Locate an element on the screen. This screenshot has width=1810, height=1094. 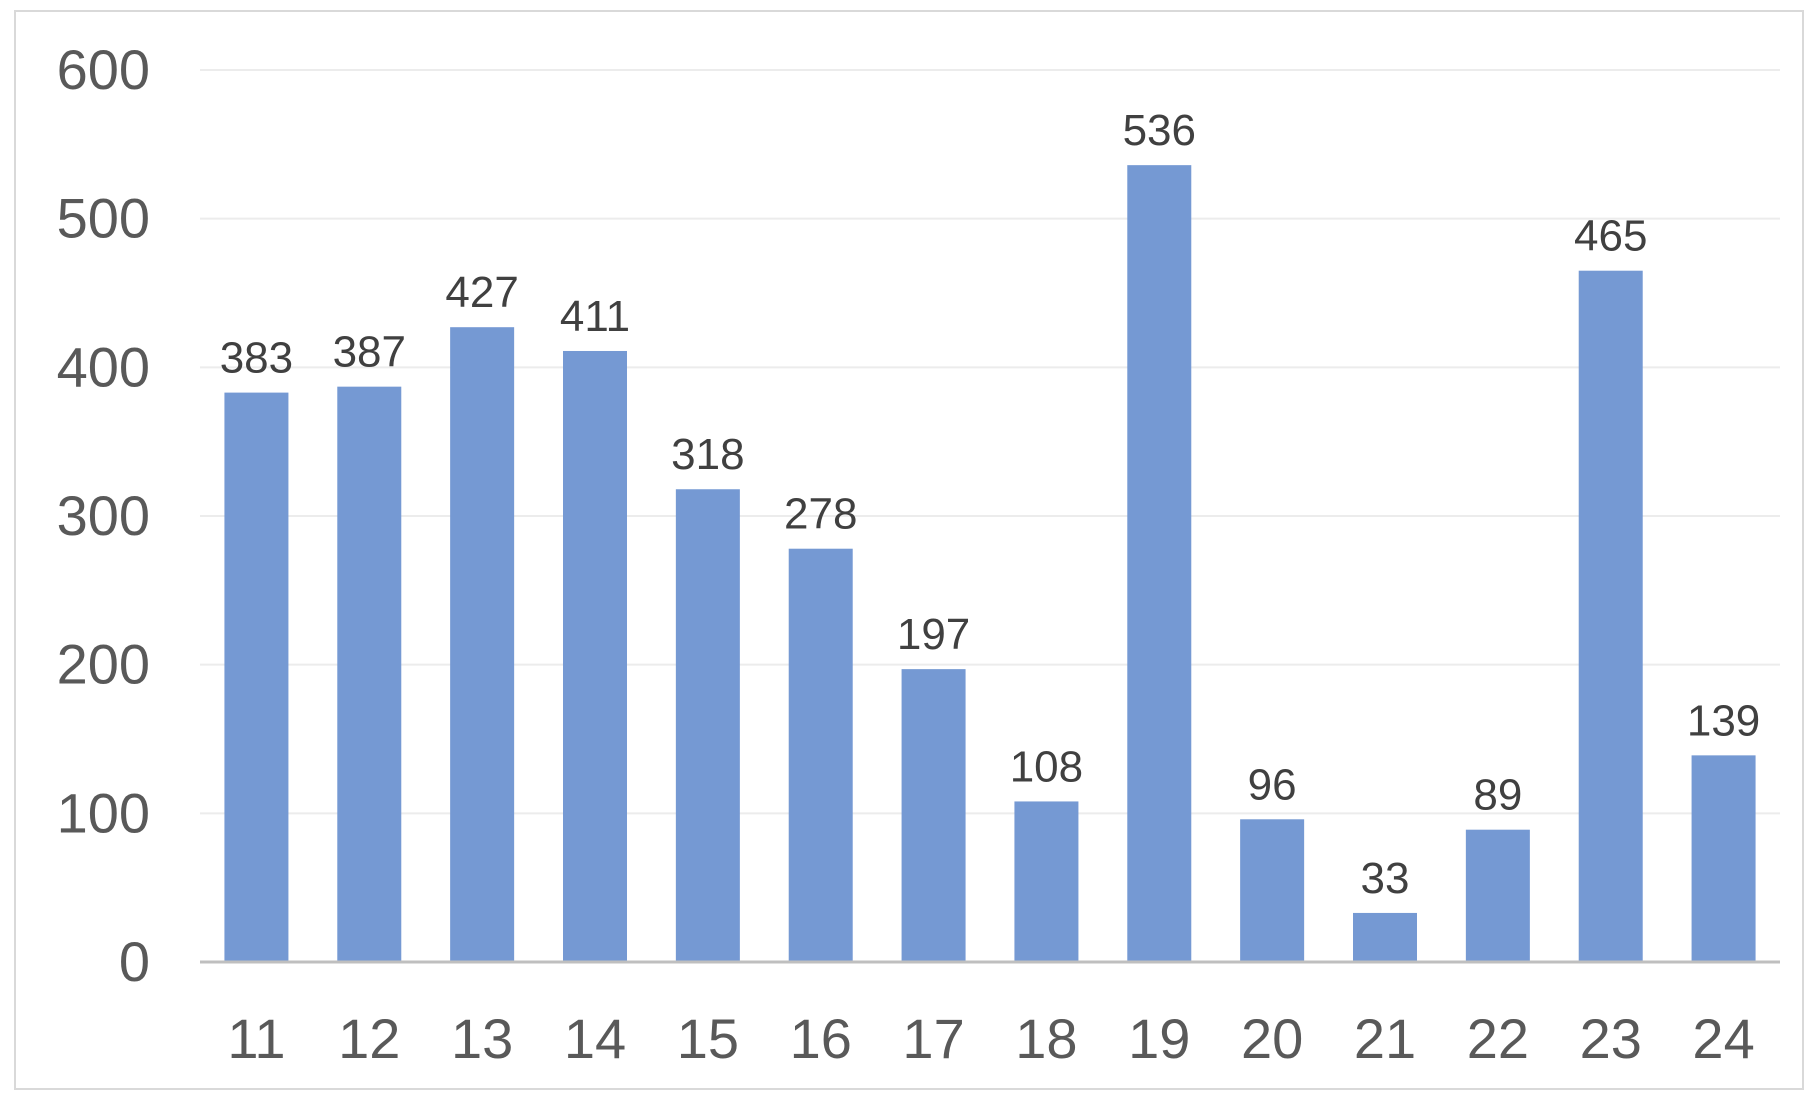
x-tick-label-21: 21 is located at coordinates (1385, 1038).